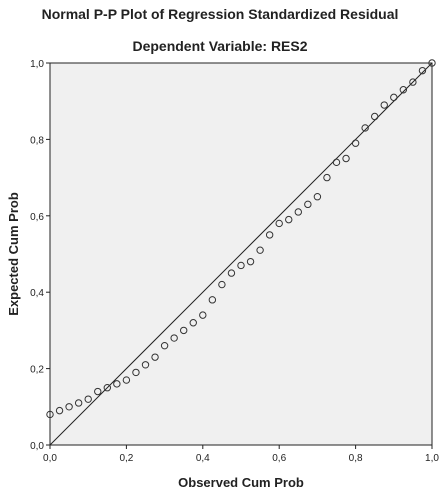 The width and height of the screenshot is (440, 492). What do you see at coordinates (203, 458) in the screenshot?
I see `x-tick-label: 0,4` at bounding box center [203, 458].